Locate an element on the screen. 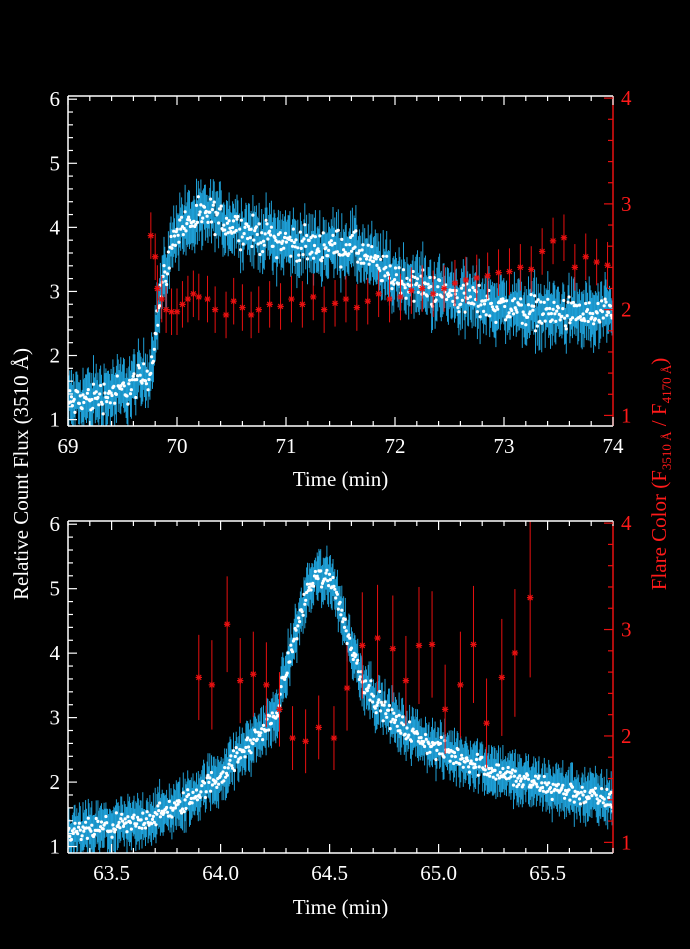 Image resolution: width=690 pixels, height=949 pixels. y2-tick-label: 2 is located at coordinates (626, 736).